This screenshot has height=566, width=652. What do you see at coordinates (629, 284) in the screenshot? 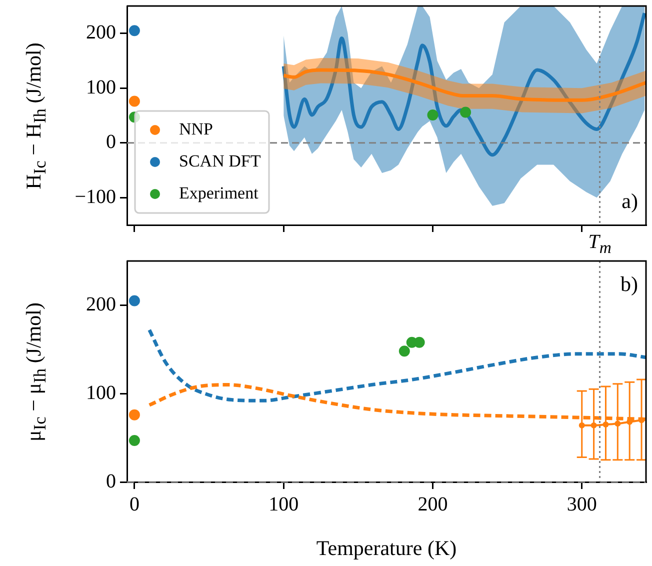
I see `annotation: b)` at bounding box center [629, 284].